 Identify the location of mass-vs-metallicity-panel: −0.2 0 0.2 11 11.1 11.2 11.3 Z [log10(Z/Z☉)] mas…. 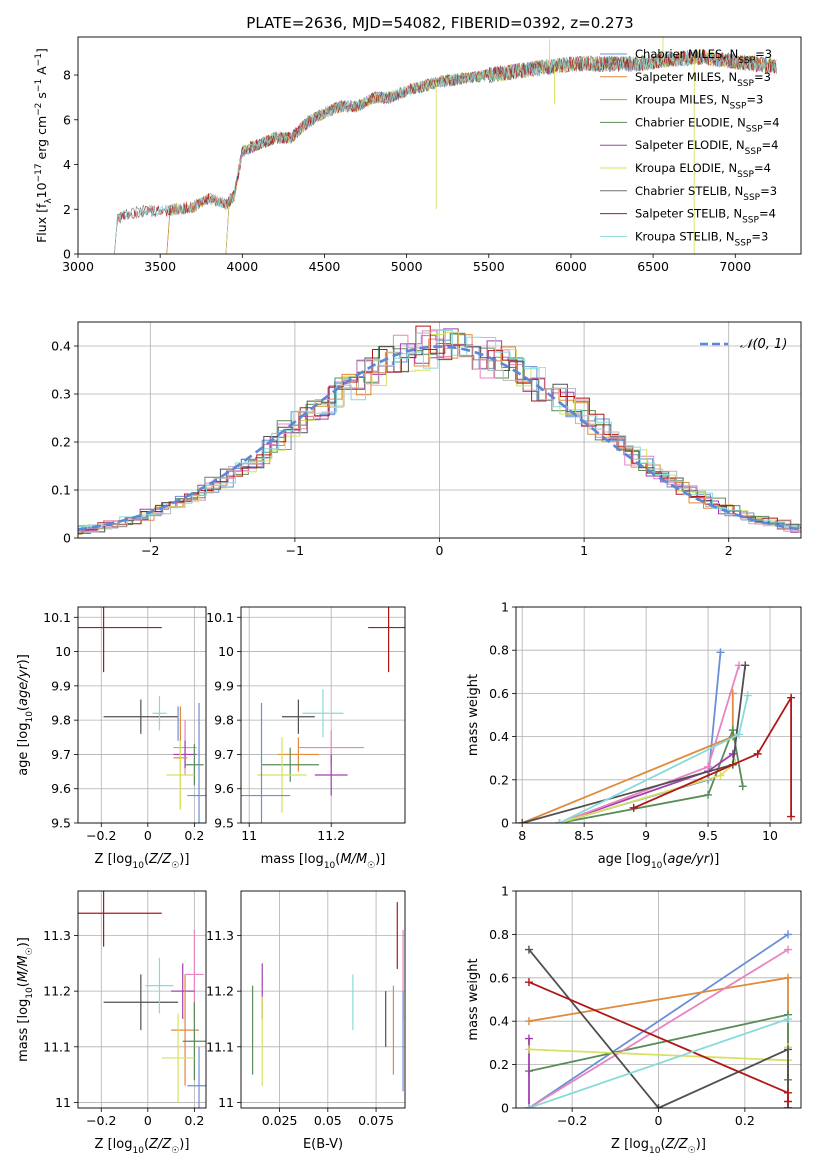
(111, 1023).